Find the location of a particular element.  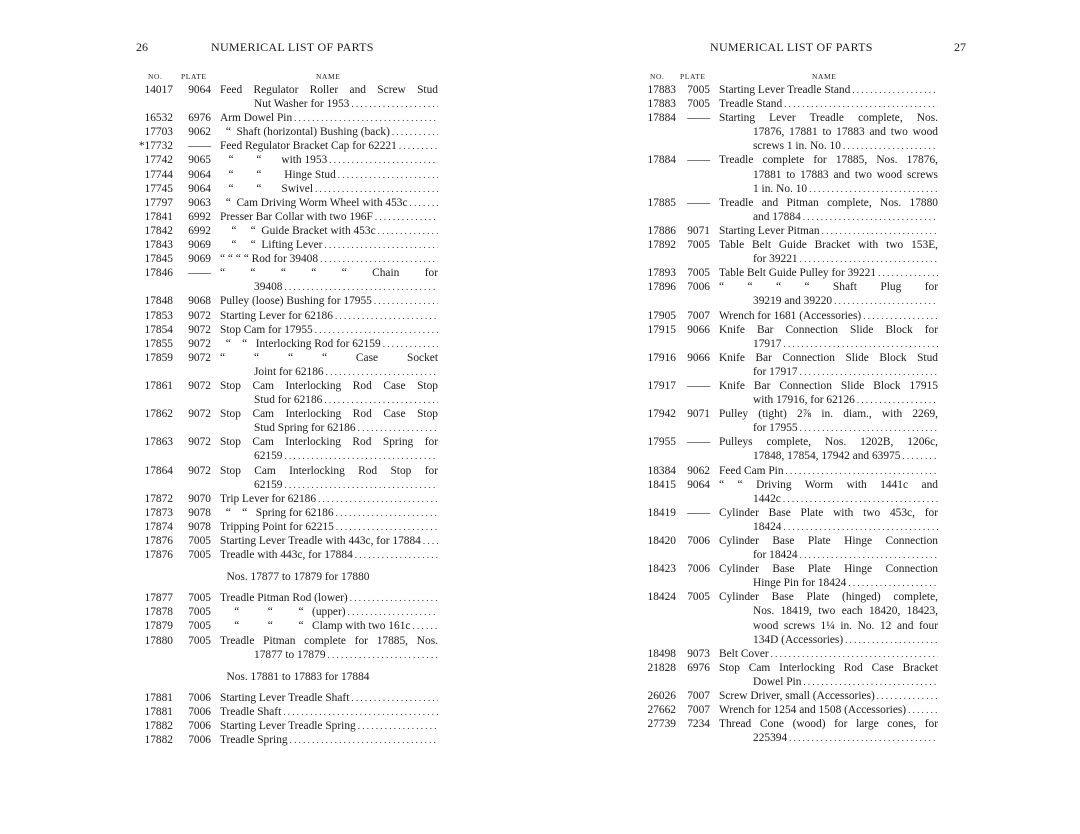

name-line: 17881 to 17883 and two wood screws is located at coordinates (828, 175).